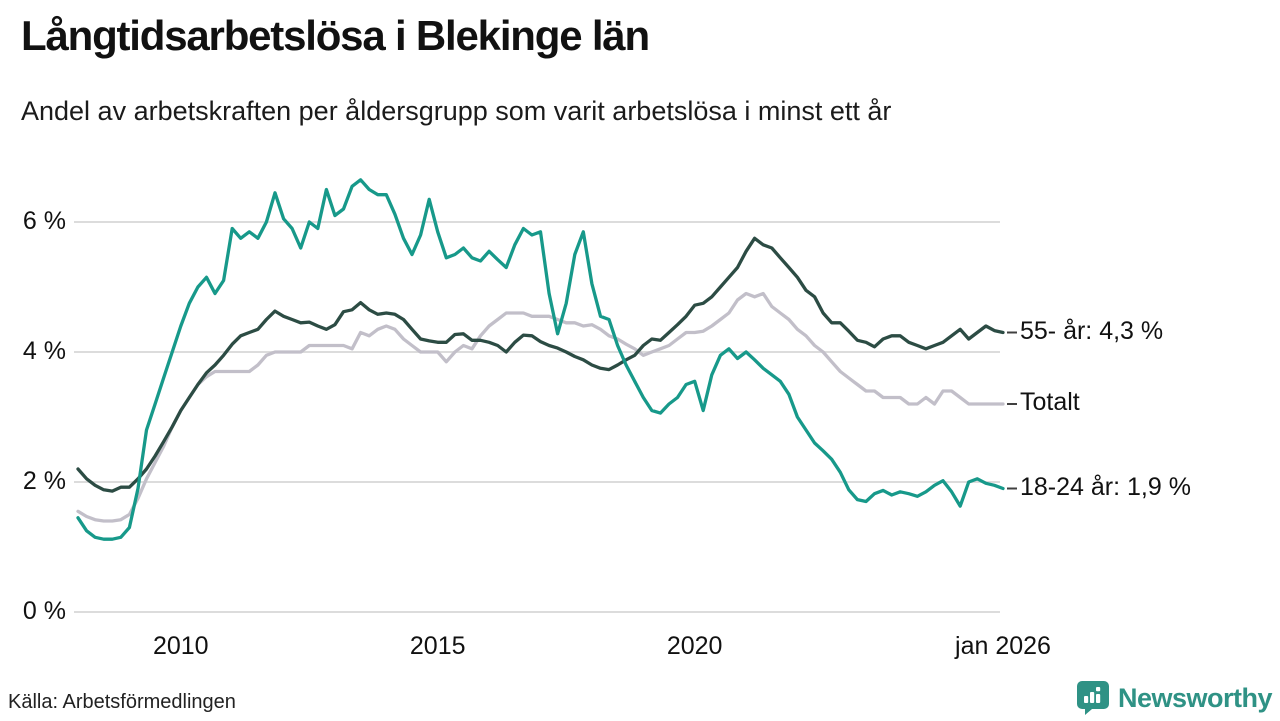 The width and height of the screenshot is (1280, 721). Describe the element at coordinates (694, 646) in the screenshot. I see `x-tick-label: 2020` at that location.